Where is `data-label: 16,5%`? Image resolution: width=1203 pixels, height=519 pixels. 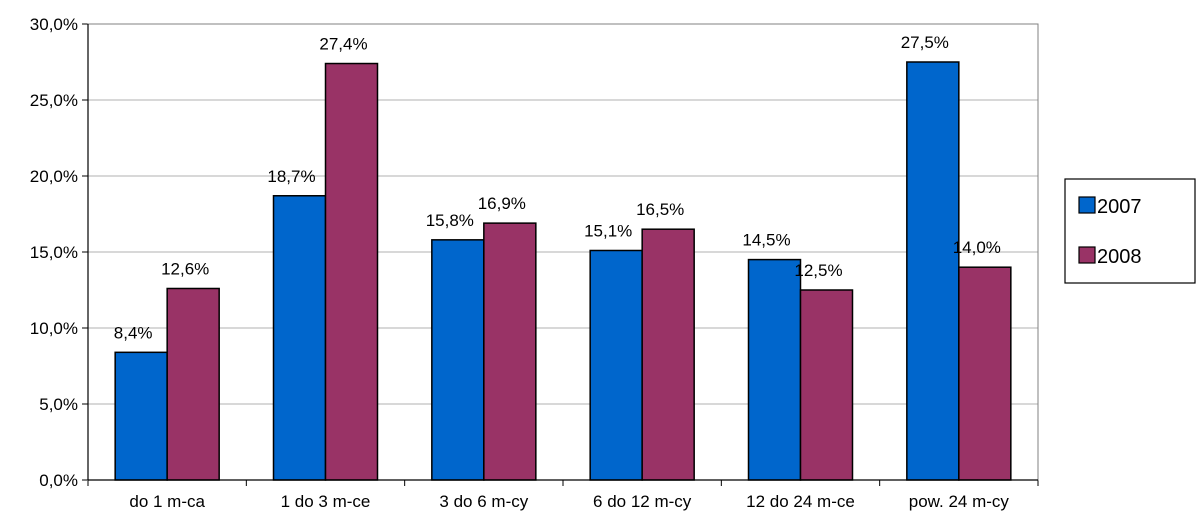 data-label: 16,5% is located at coordinates (660, 209).